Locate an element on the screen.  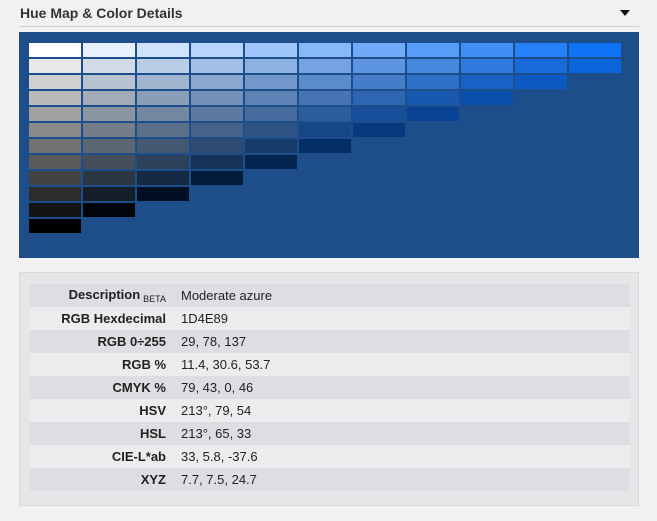
row-label-description: Description BETA is located at coordinates (103, 295).